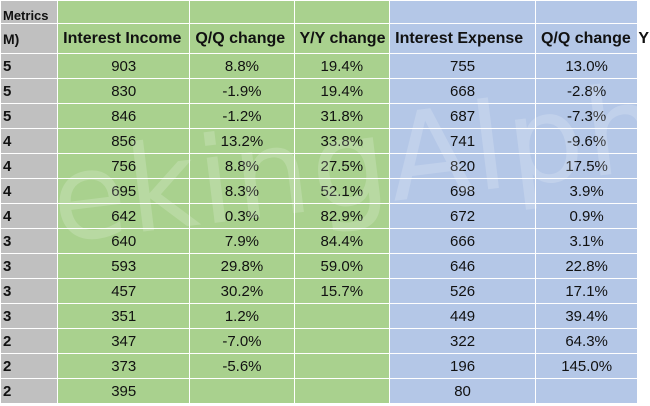 Image resolution: width=650 pixels, height=406 pixels. What do you see at coordinates (242, 141) in the screenshot?
I see `income-qq-change-cell: 13.2%` at bounding box center [242, 141].